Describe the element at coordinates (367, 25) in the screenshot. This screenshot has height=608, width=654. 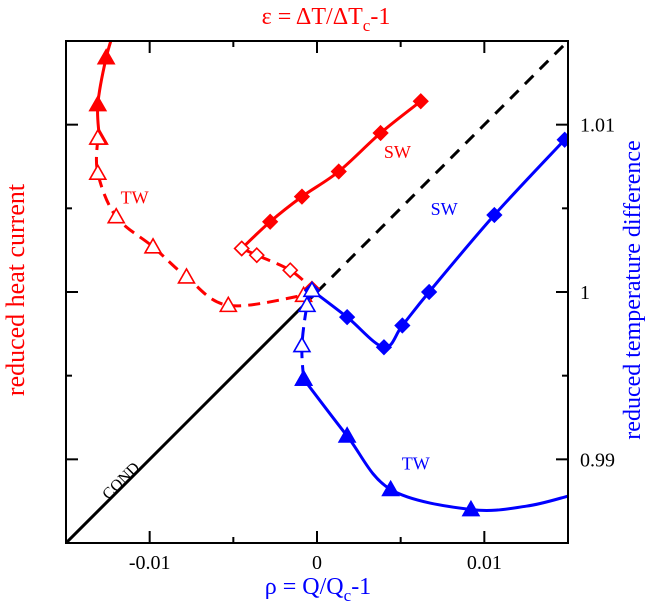
I see `top-axis-label-sub: c` at that location.